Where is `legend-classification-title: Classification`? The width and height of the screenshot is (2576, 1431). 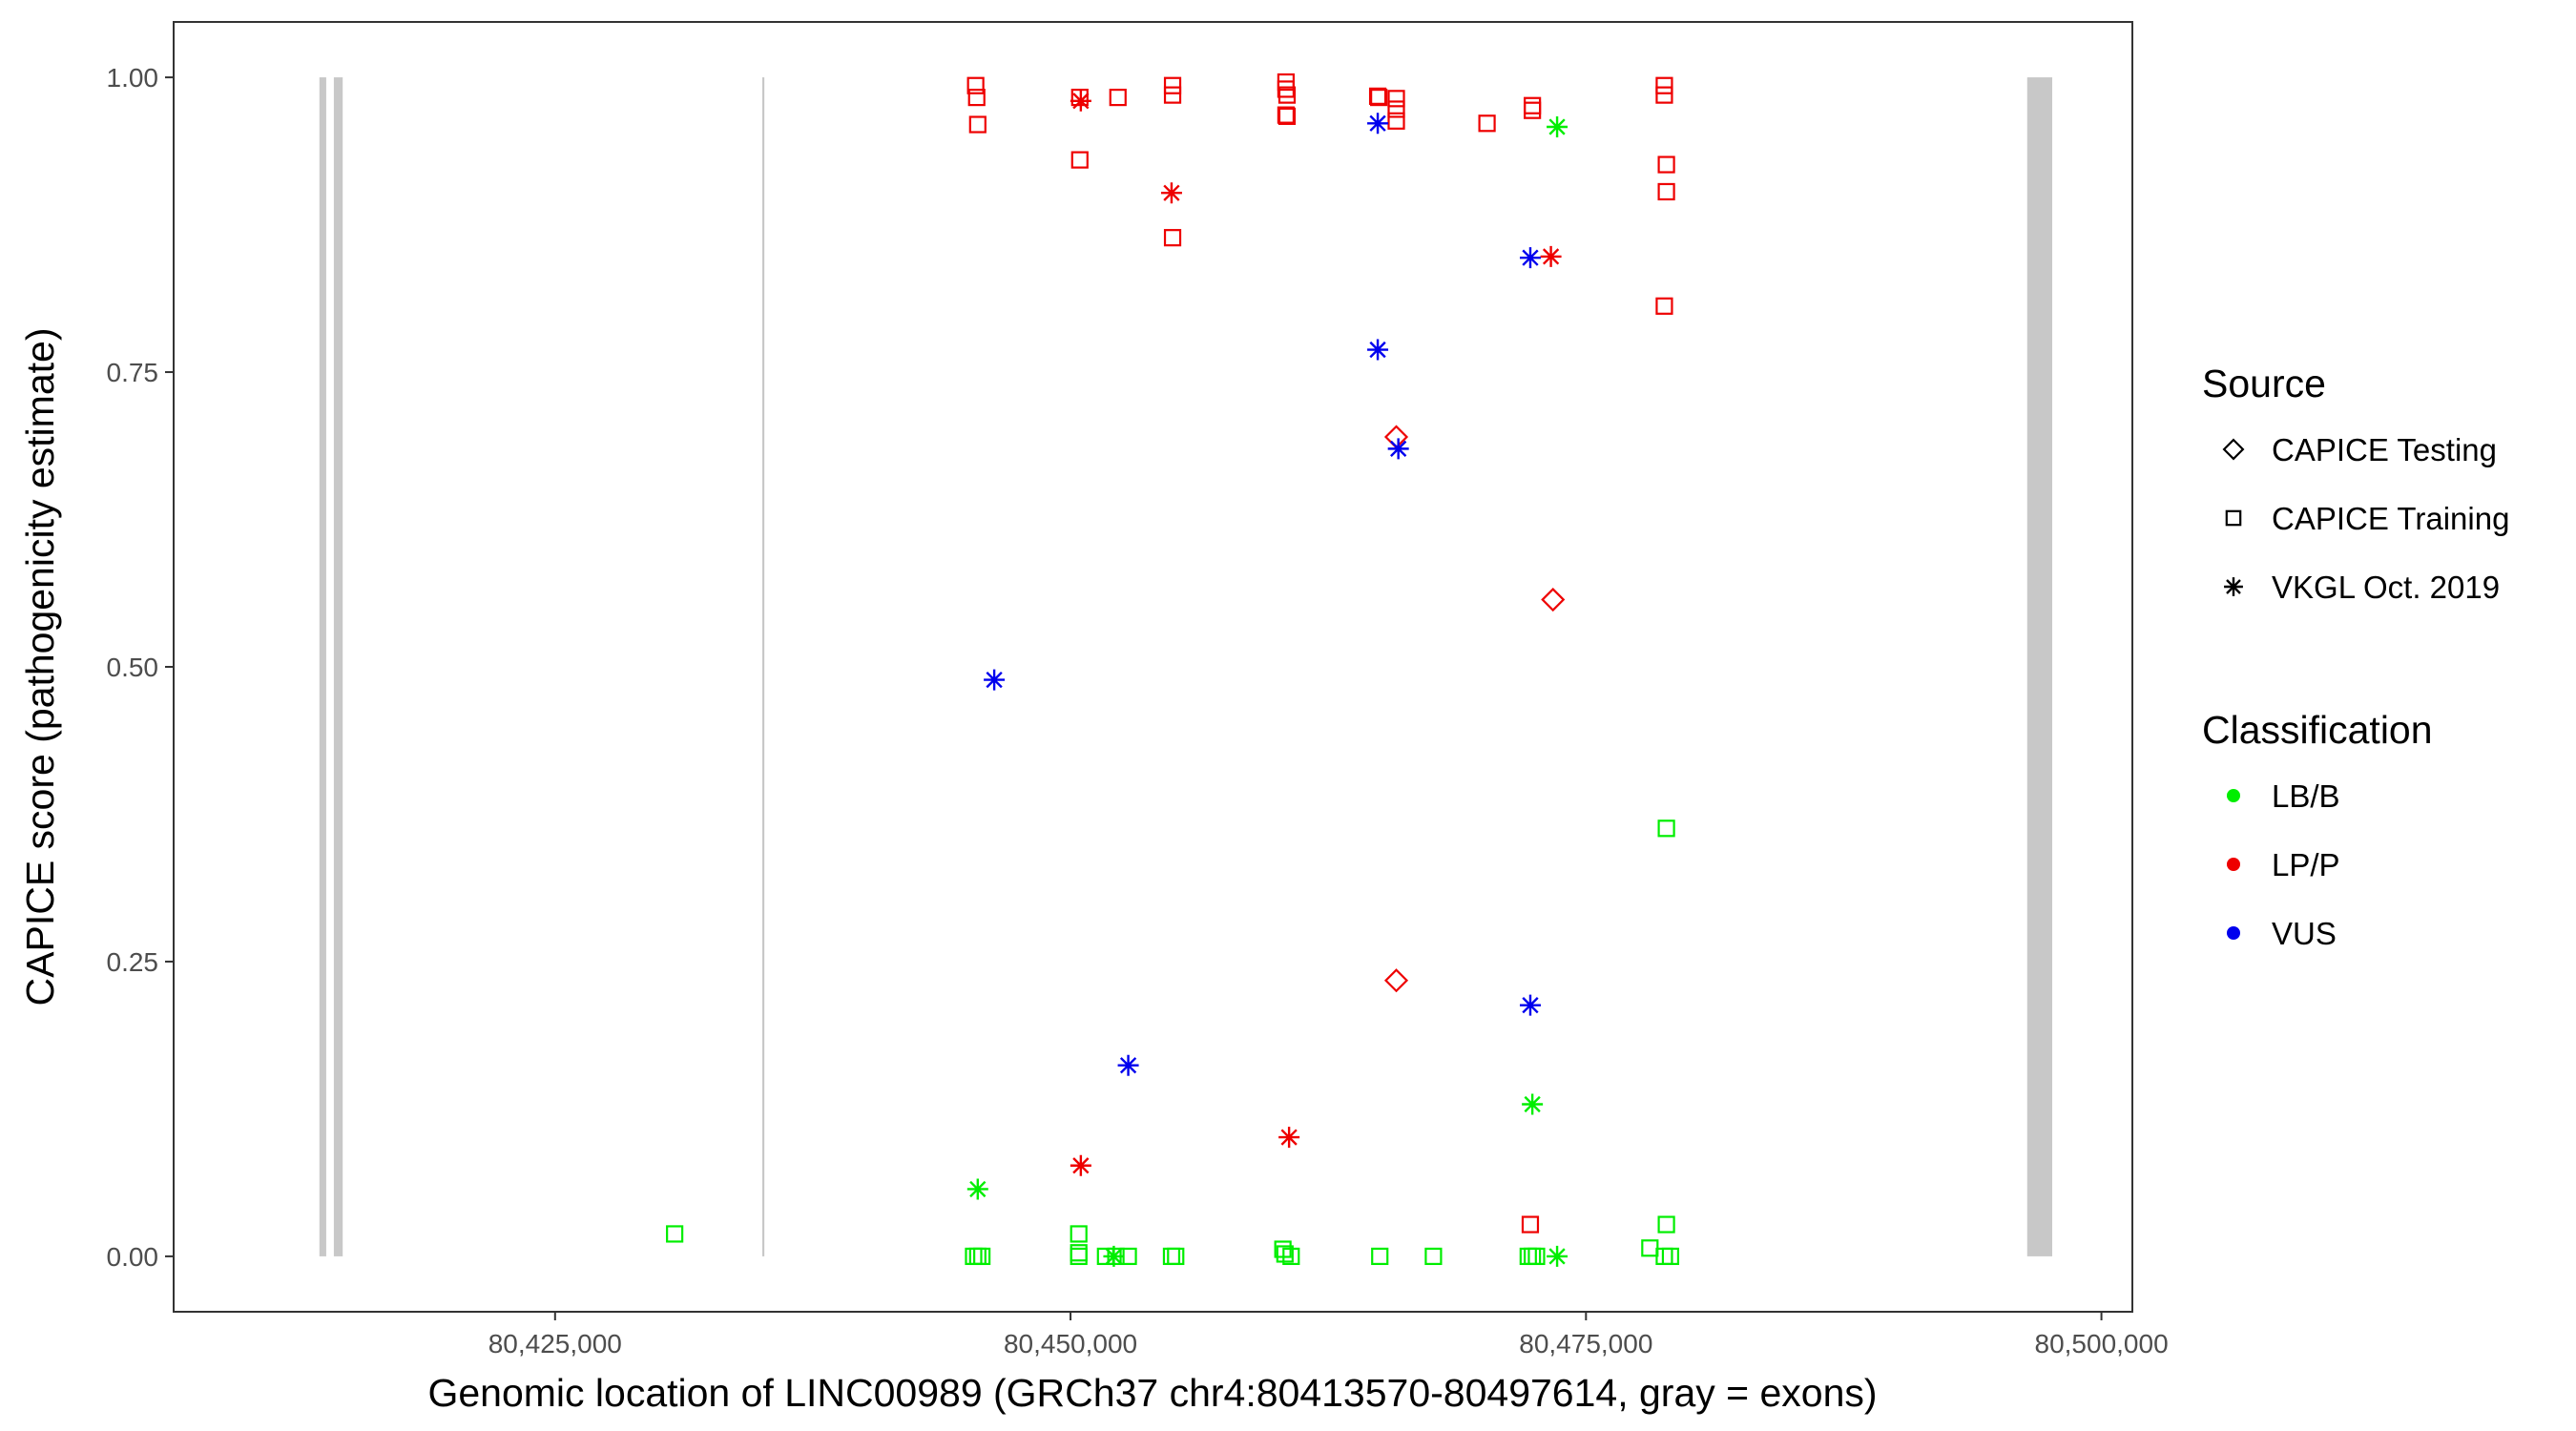
legend-classification-title: Classification is located at coordinates (2317, 730).